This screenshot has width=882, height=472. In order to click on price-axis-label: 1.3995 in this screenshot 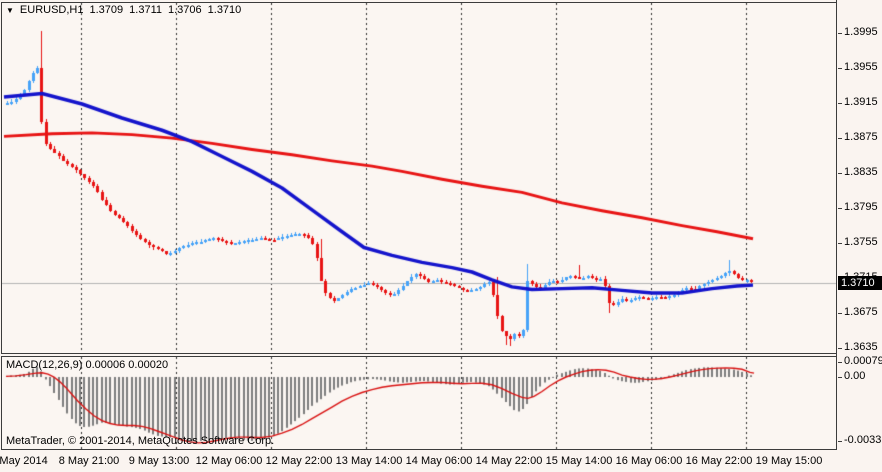, I will do `click(861, 32)`.